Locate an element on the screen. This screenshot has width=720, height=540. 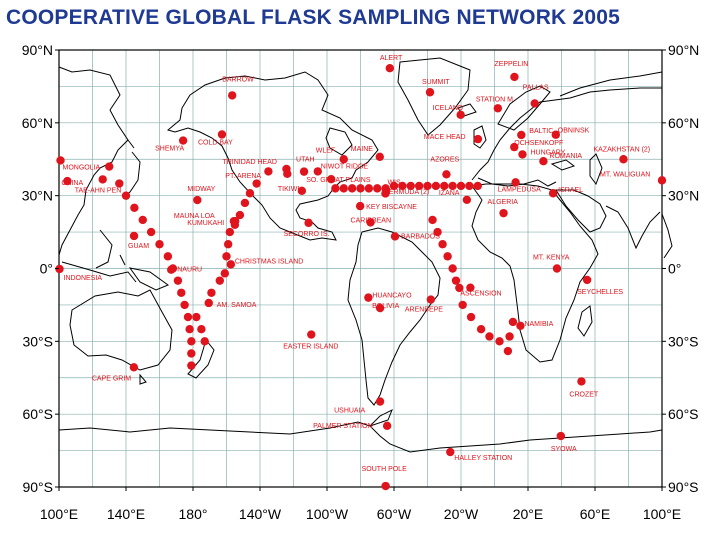
station-marker: SYOWA is located at coordinates (564, 442).